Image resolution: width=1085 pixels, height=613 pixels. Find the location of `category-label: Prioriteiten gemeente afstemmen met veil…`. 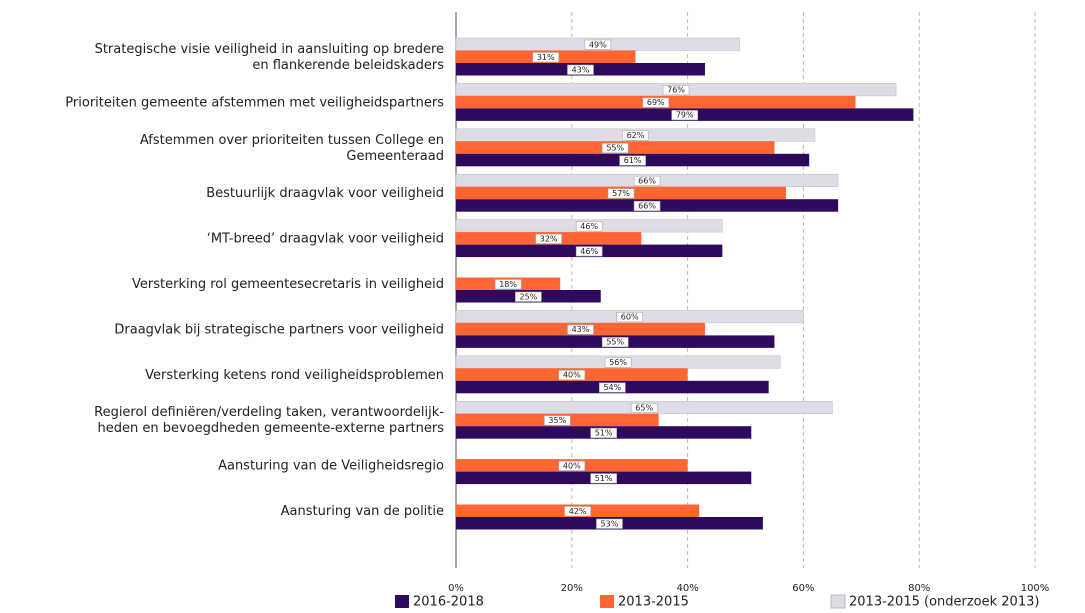

category-label: Prioriteiten gemeente afstemmen met veil… is located at coordinates (254, 102).